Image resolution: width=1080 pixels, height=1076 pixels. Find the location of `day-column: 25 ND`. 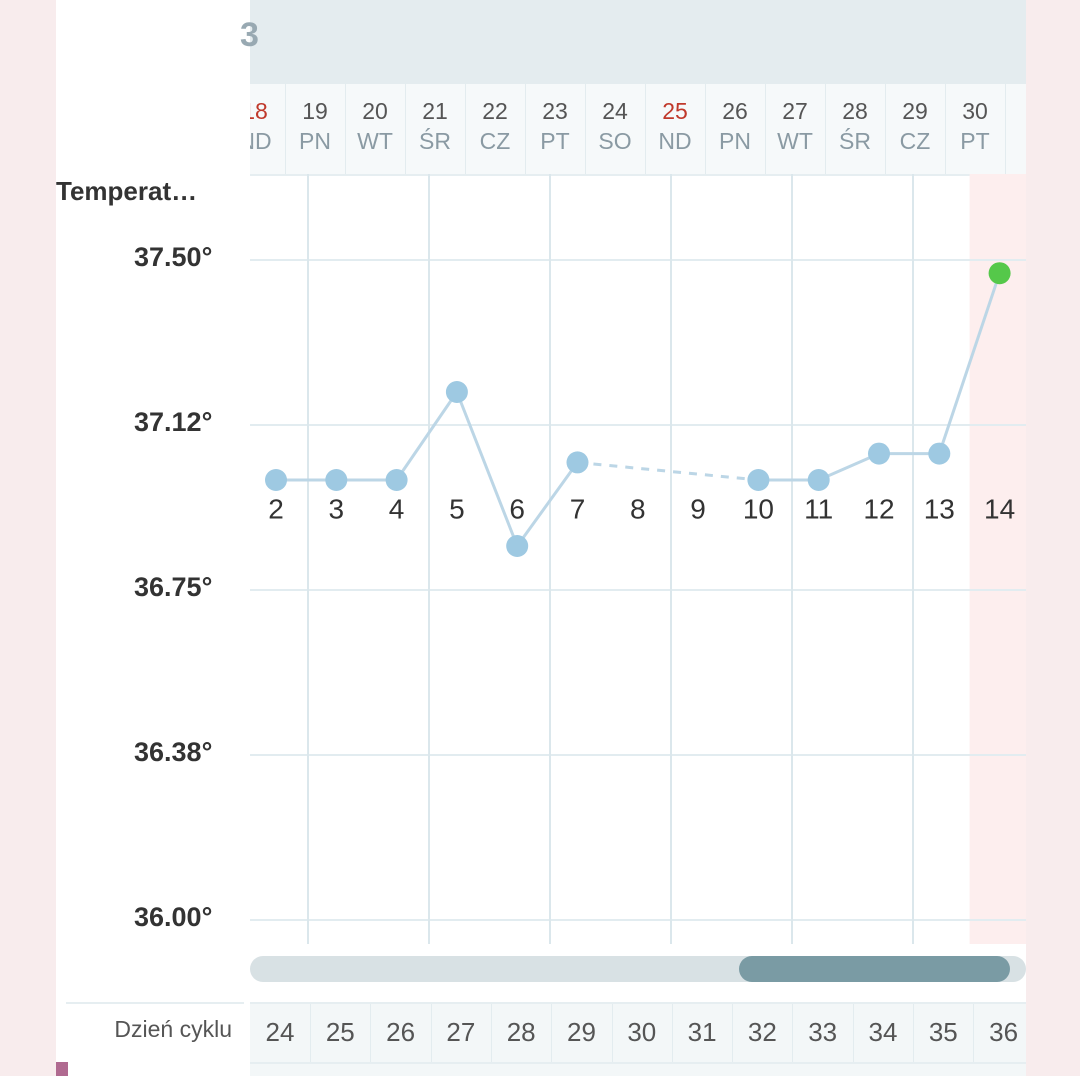

day-column: 25 ND is located at coordinates (675, 129).